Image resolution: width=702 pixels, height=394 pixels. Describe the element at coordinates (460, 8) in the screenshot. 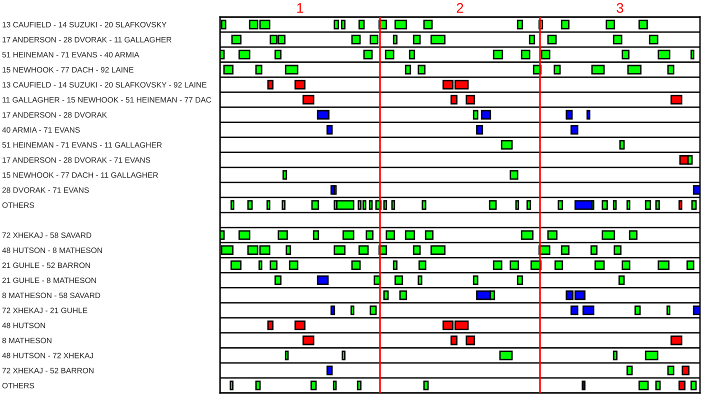

I see `x-tick-label: 2` at that location.